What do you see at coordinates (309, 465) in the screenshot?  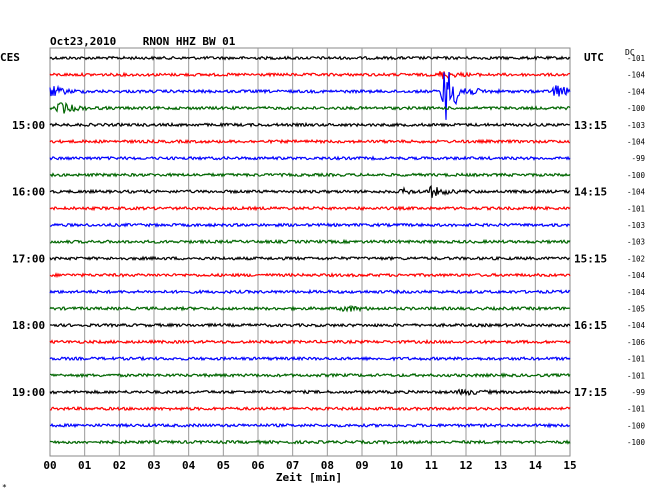 I see `x-tick-labels: 00 01 02 03 04 05 06 07 08 09 10 11 12 13 14 15` at bounding box center [309, 465].